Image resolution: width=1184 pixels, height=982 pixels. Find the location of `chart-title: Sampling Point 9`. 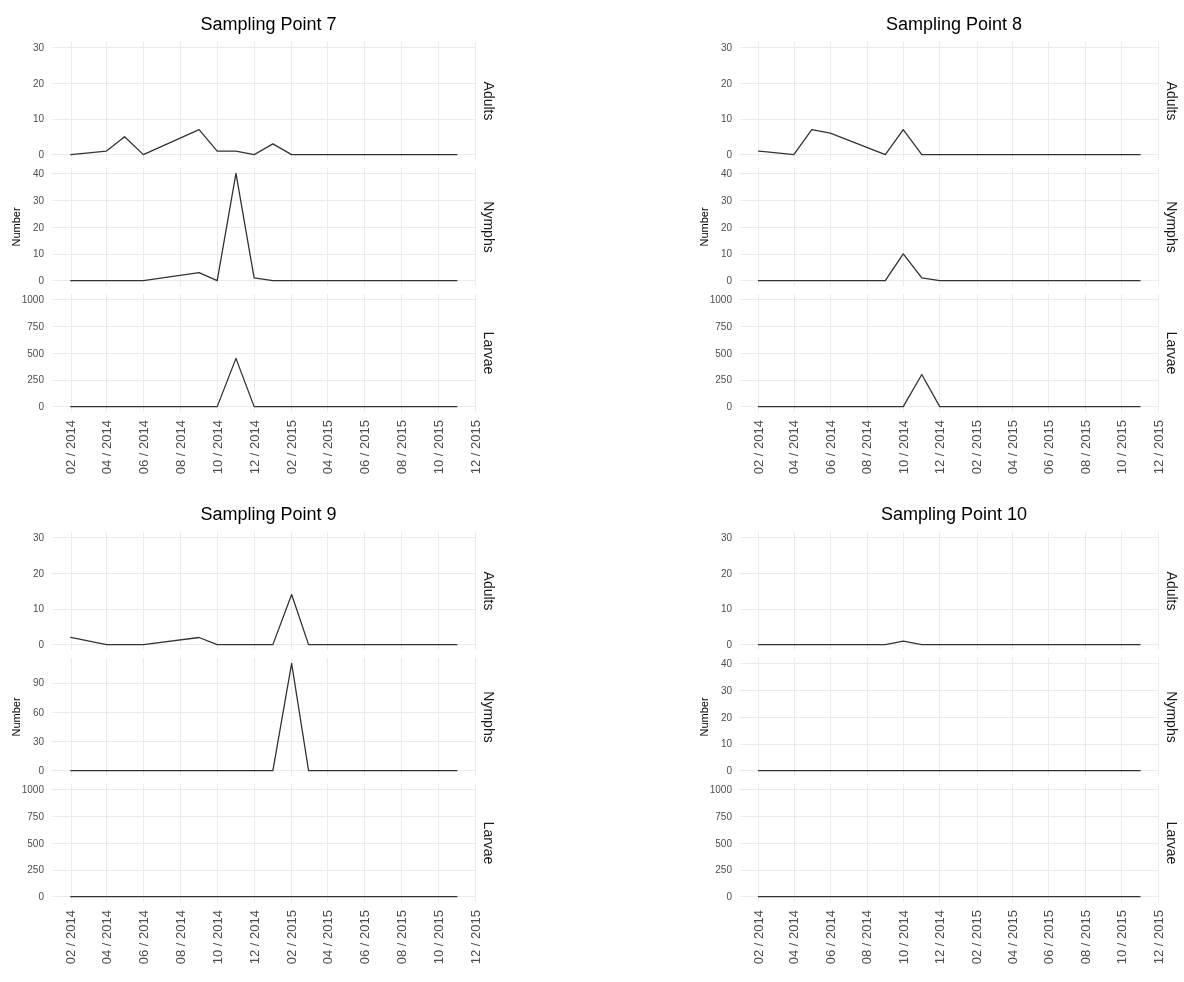

chart-title: Sampling Point 9 is located at coordinates (268, 514).